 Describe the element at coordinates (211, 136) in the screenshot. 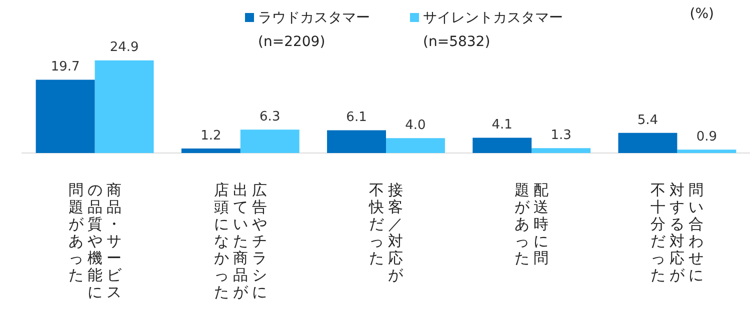

I see `data-label: 1.2` at that location.